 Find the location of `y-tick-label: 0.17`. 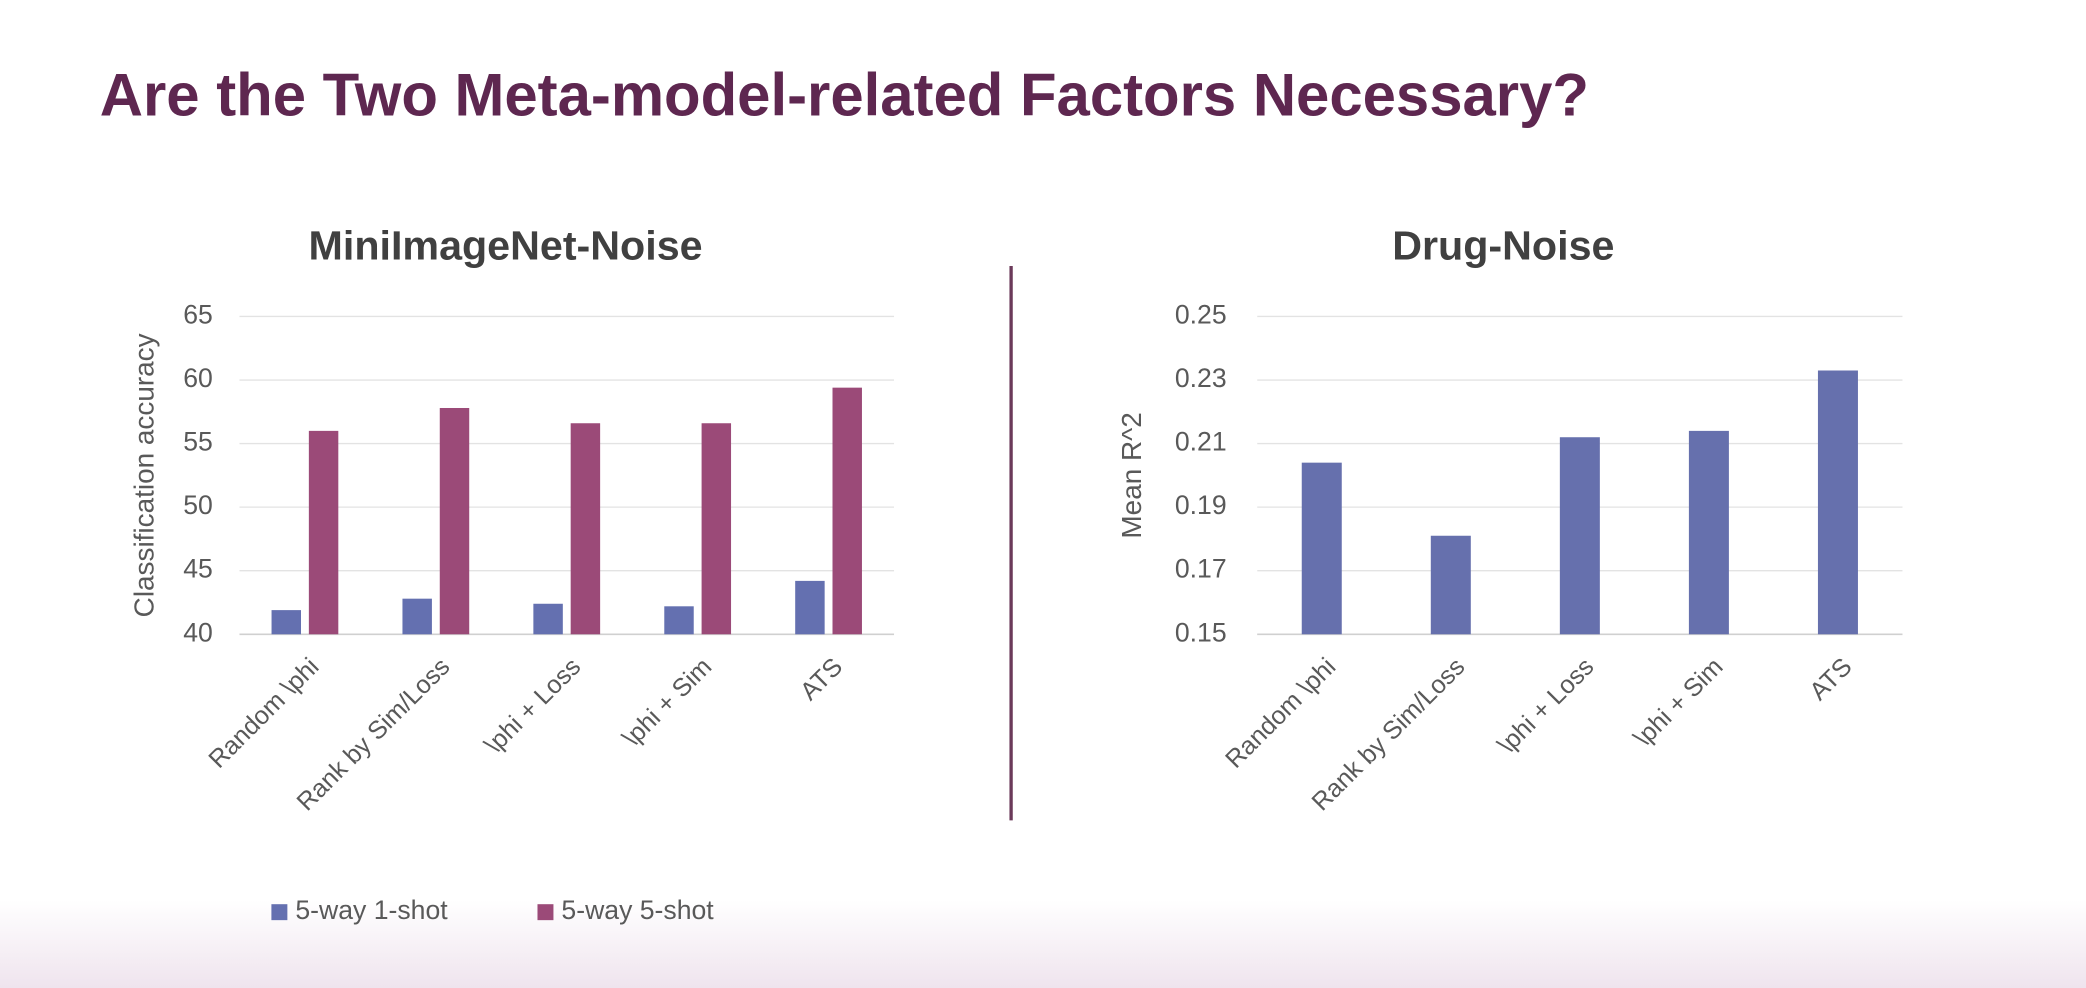

y-tick-label: 0.17 is located at coordinates (1201, 569).